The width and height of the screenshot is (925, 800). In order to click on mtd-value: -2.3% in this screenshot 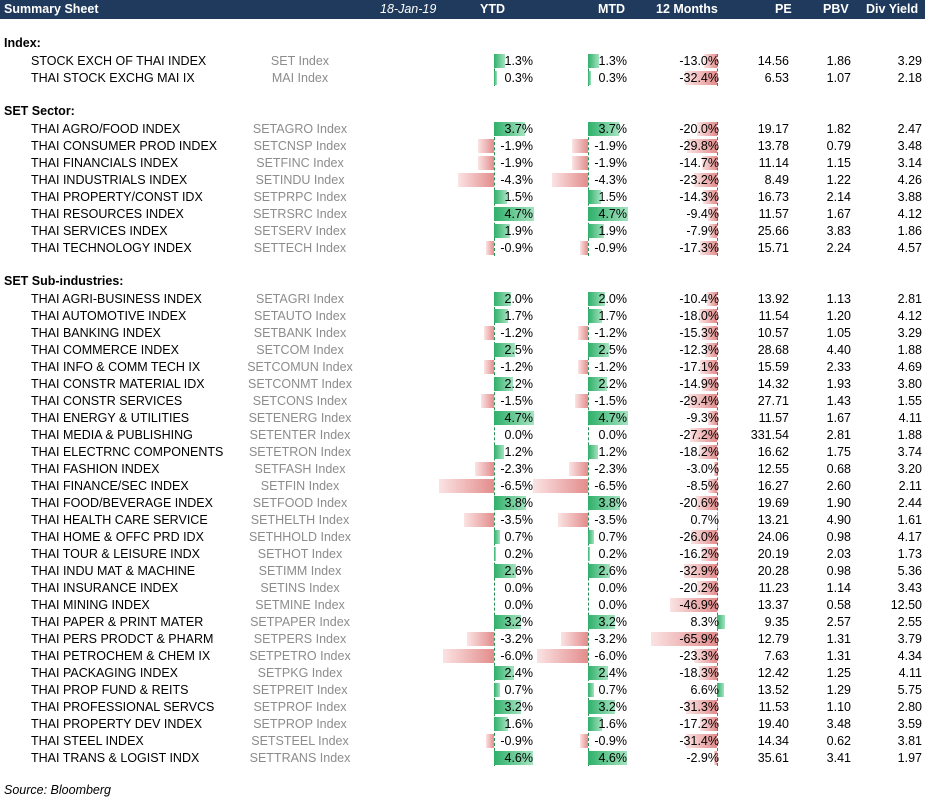, I will do `click(610, 469)`.